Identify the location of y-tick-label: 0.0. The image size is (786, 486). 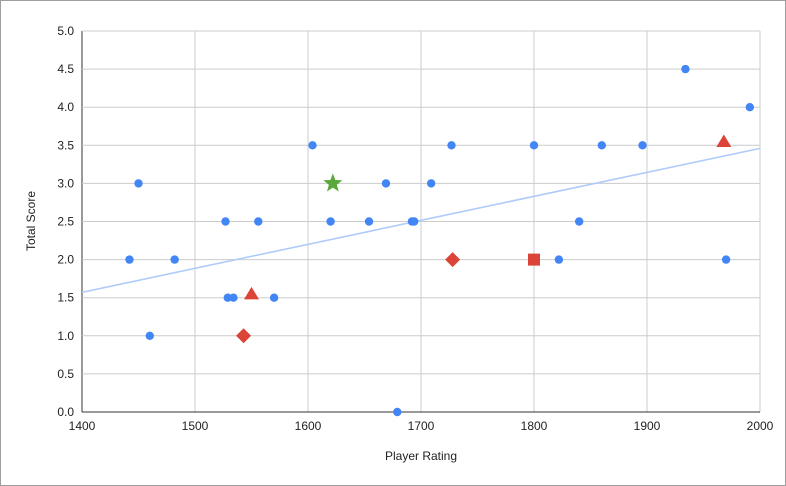
(65, 412).